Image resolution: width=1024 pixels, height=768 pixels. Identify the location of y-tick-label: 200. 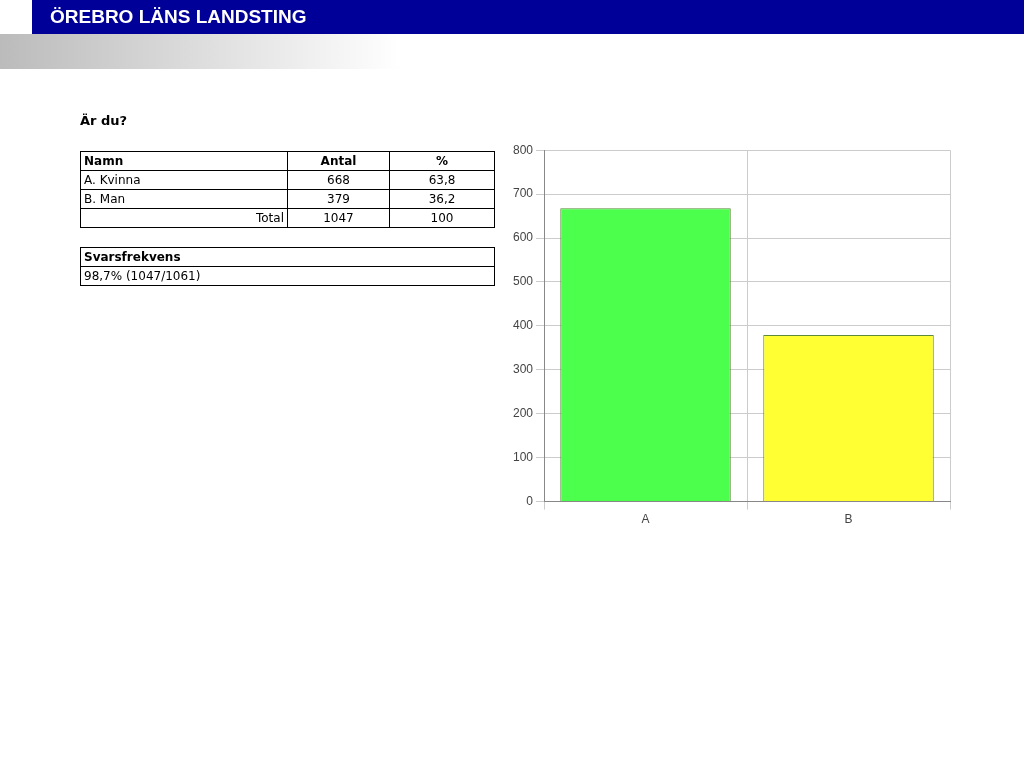
(523, 413).